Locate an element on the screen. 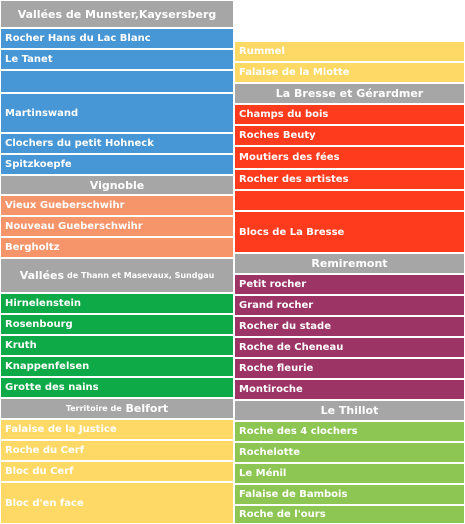 This screenshot has width=465, height=524. header-belfort: Territoire de Belfort is located at coordinates (117, 408).